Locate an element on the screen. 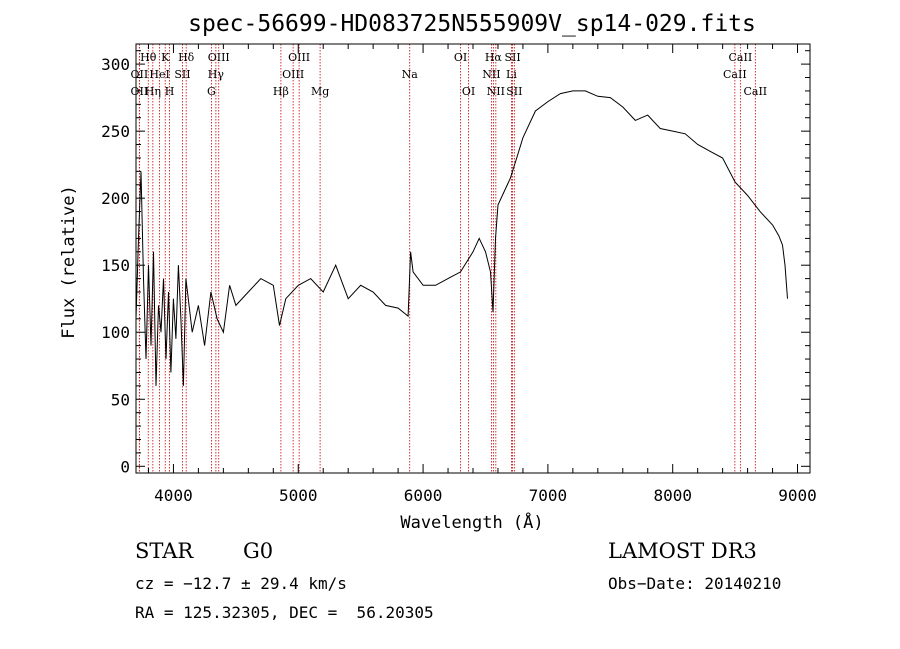  x-tick-label: 7000 is located at coordinates (548, 495).